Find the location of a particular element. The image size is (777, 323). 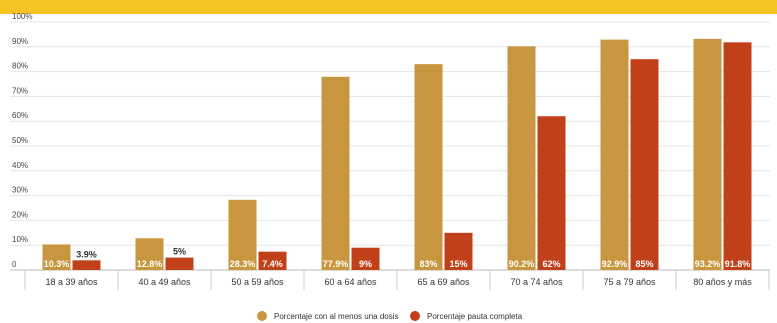

x-tick-label: 70 a 74 años is located at coordinates (536, 282).